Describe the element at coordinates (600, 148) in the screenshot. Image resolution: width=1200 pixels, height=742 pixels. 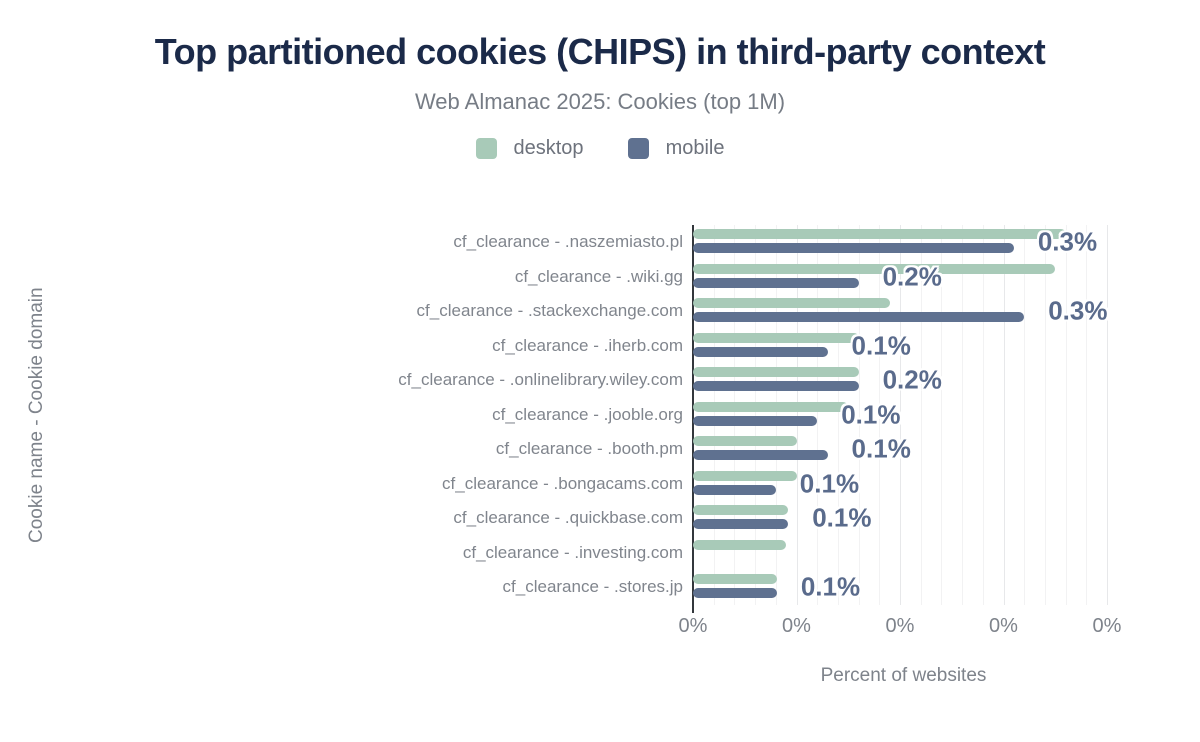
I see `chart-legend: desktop mobile` at that location.